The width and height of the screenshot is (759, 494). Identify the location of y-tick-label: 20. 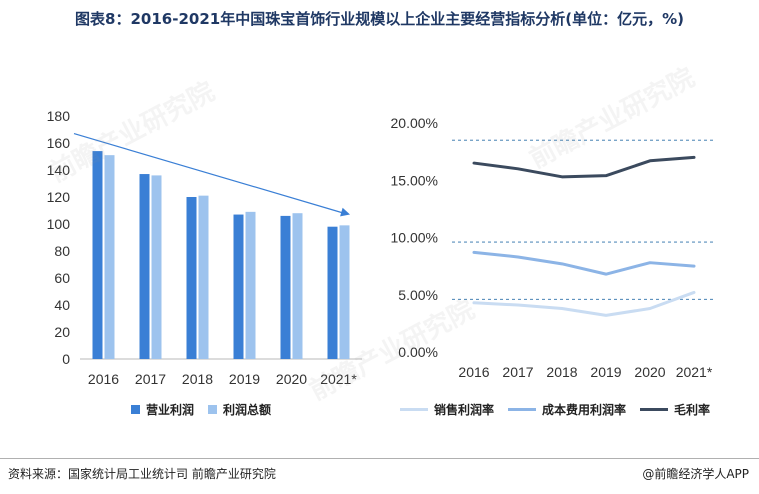
(62, 332).